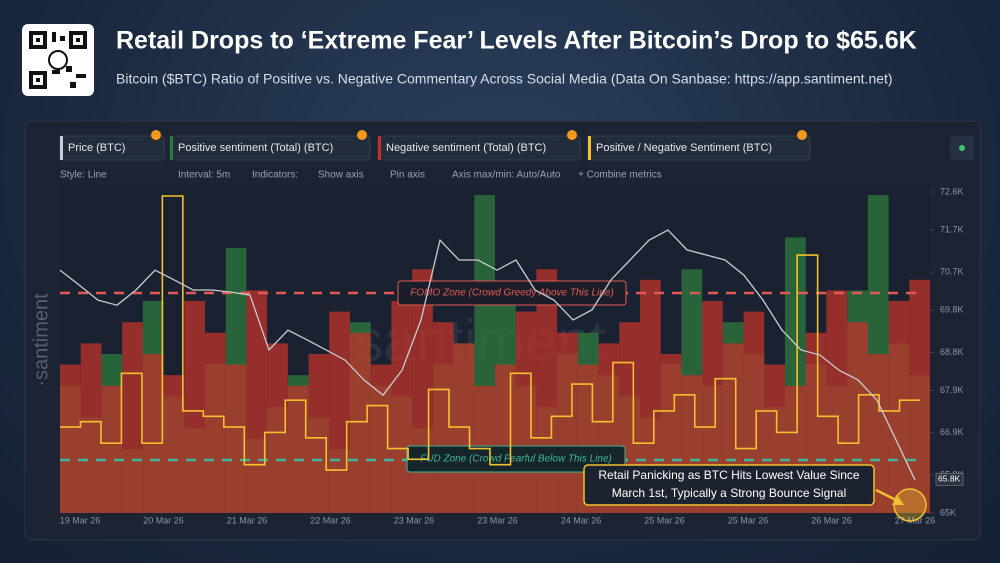  What do you see at coordinates (952, 229) in the screenshot?
I see `y2-tick-label: 71.7K` at bounding box center [952, 229].